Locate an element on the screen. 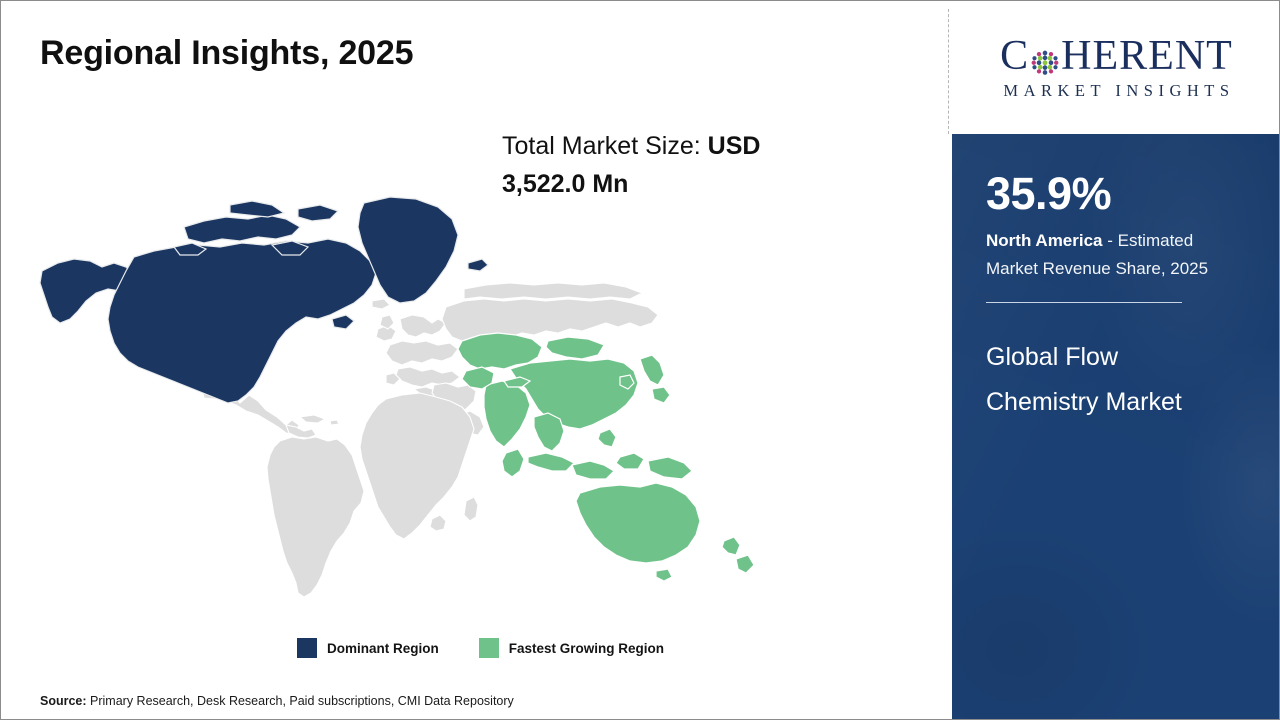 Image resolution: width=1280 pixels, height=720 pixels. legend-swatch-dominant is located at coordinates (307, 648).